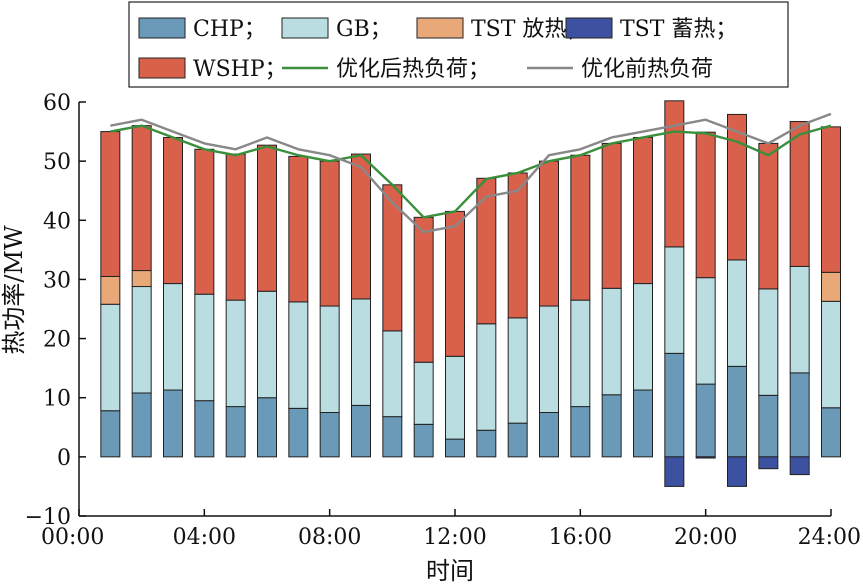  Describe the element at coordinates (240, 69) in the screenshot. I see `legend-label: WSHP；` at that location.